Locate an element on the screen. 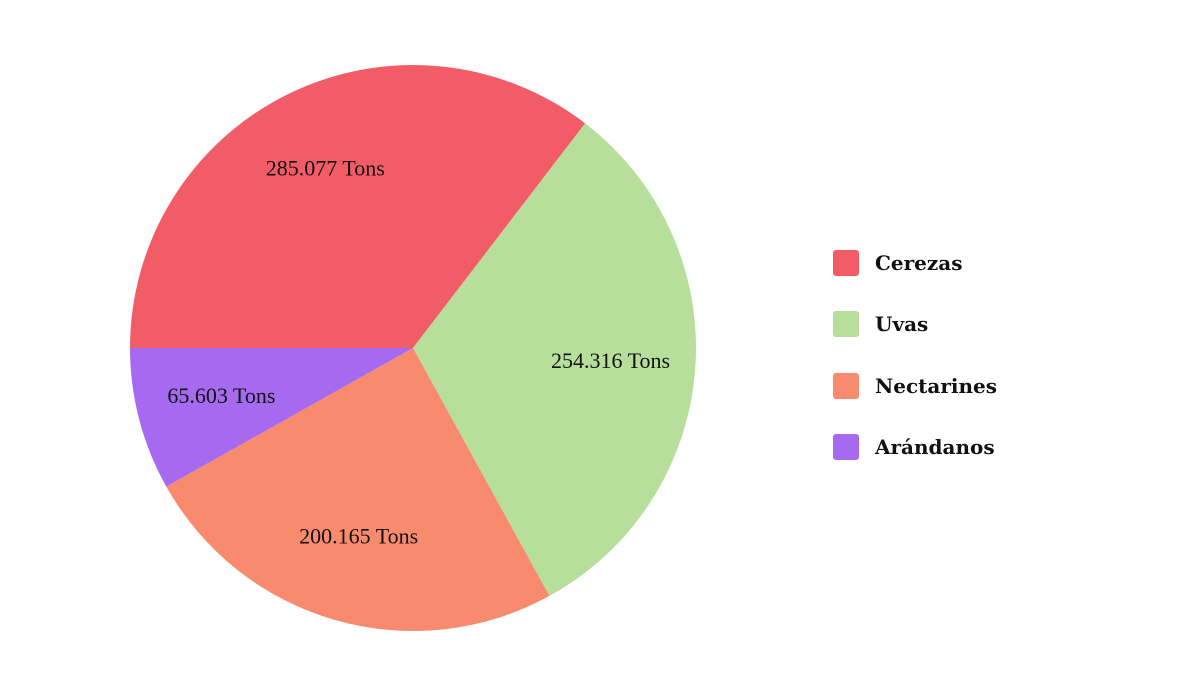  data-label: 65.603 Tons is located at coordinates (221, 395).